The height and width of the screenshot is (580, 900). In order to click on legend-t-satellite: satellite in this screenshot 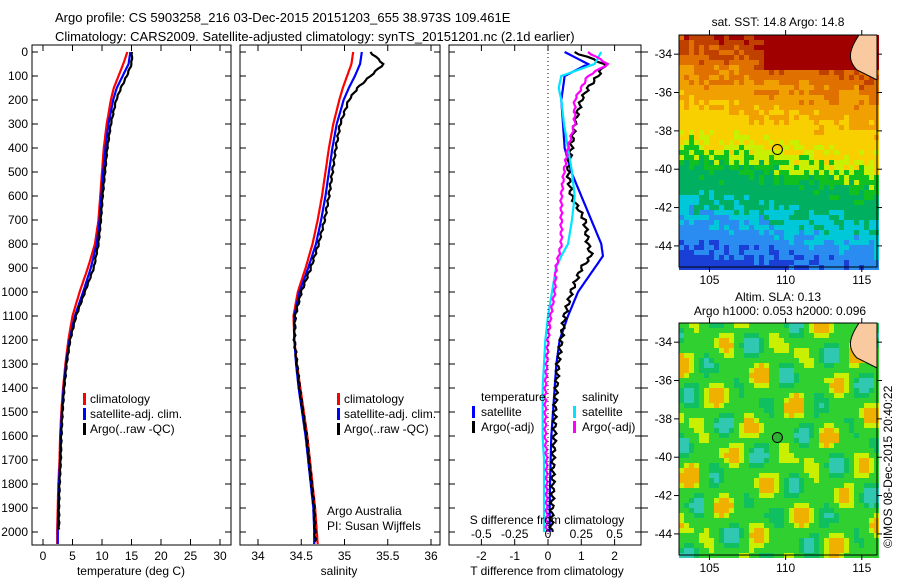, I will do `click(501, 412)`.